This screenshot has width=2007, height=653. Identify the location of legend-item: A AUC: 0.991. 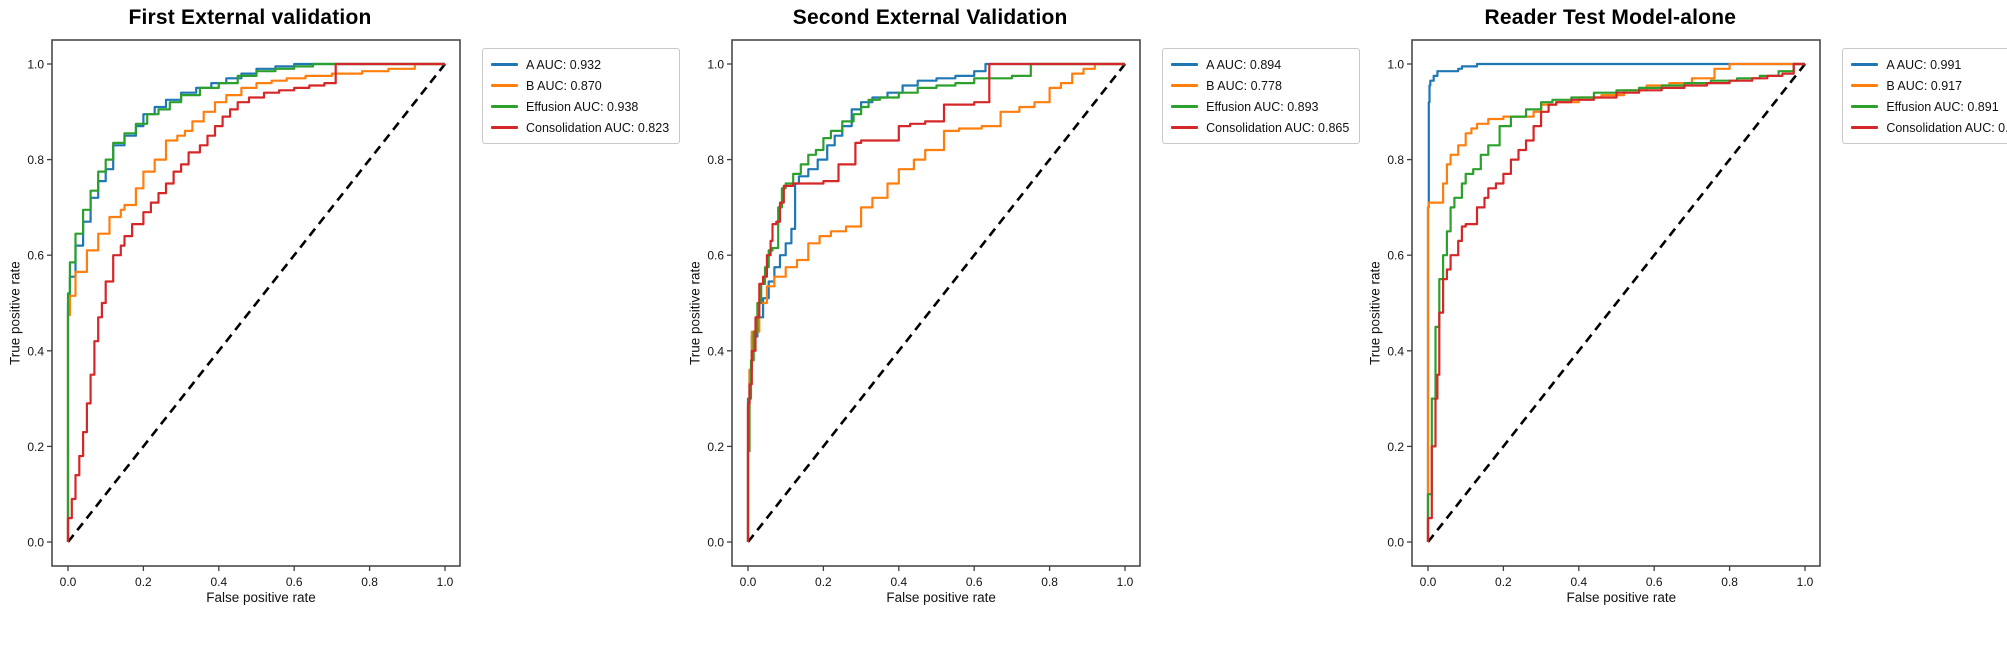
(1929, 64).